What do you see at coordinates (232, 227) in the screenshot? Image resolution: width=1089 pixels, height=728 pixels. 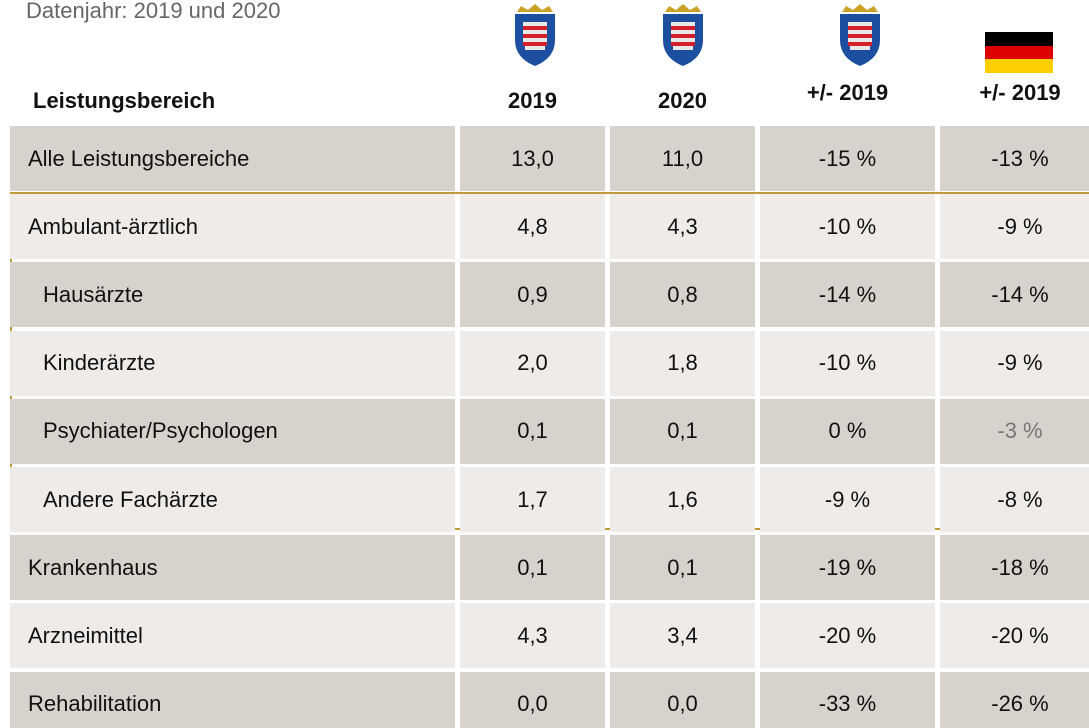 I see `row-label: Ambulant-ärztlich` at bounding box center [232, 227].